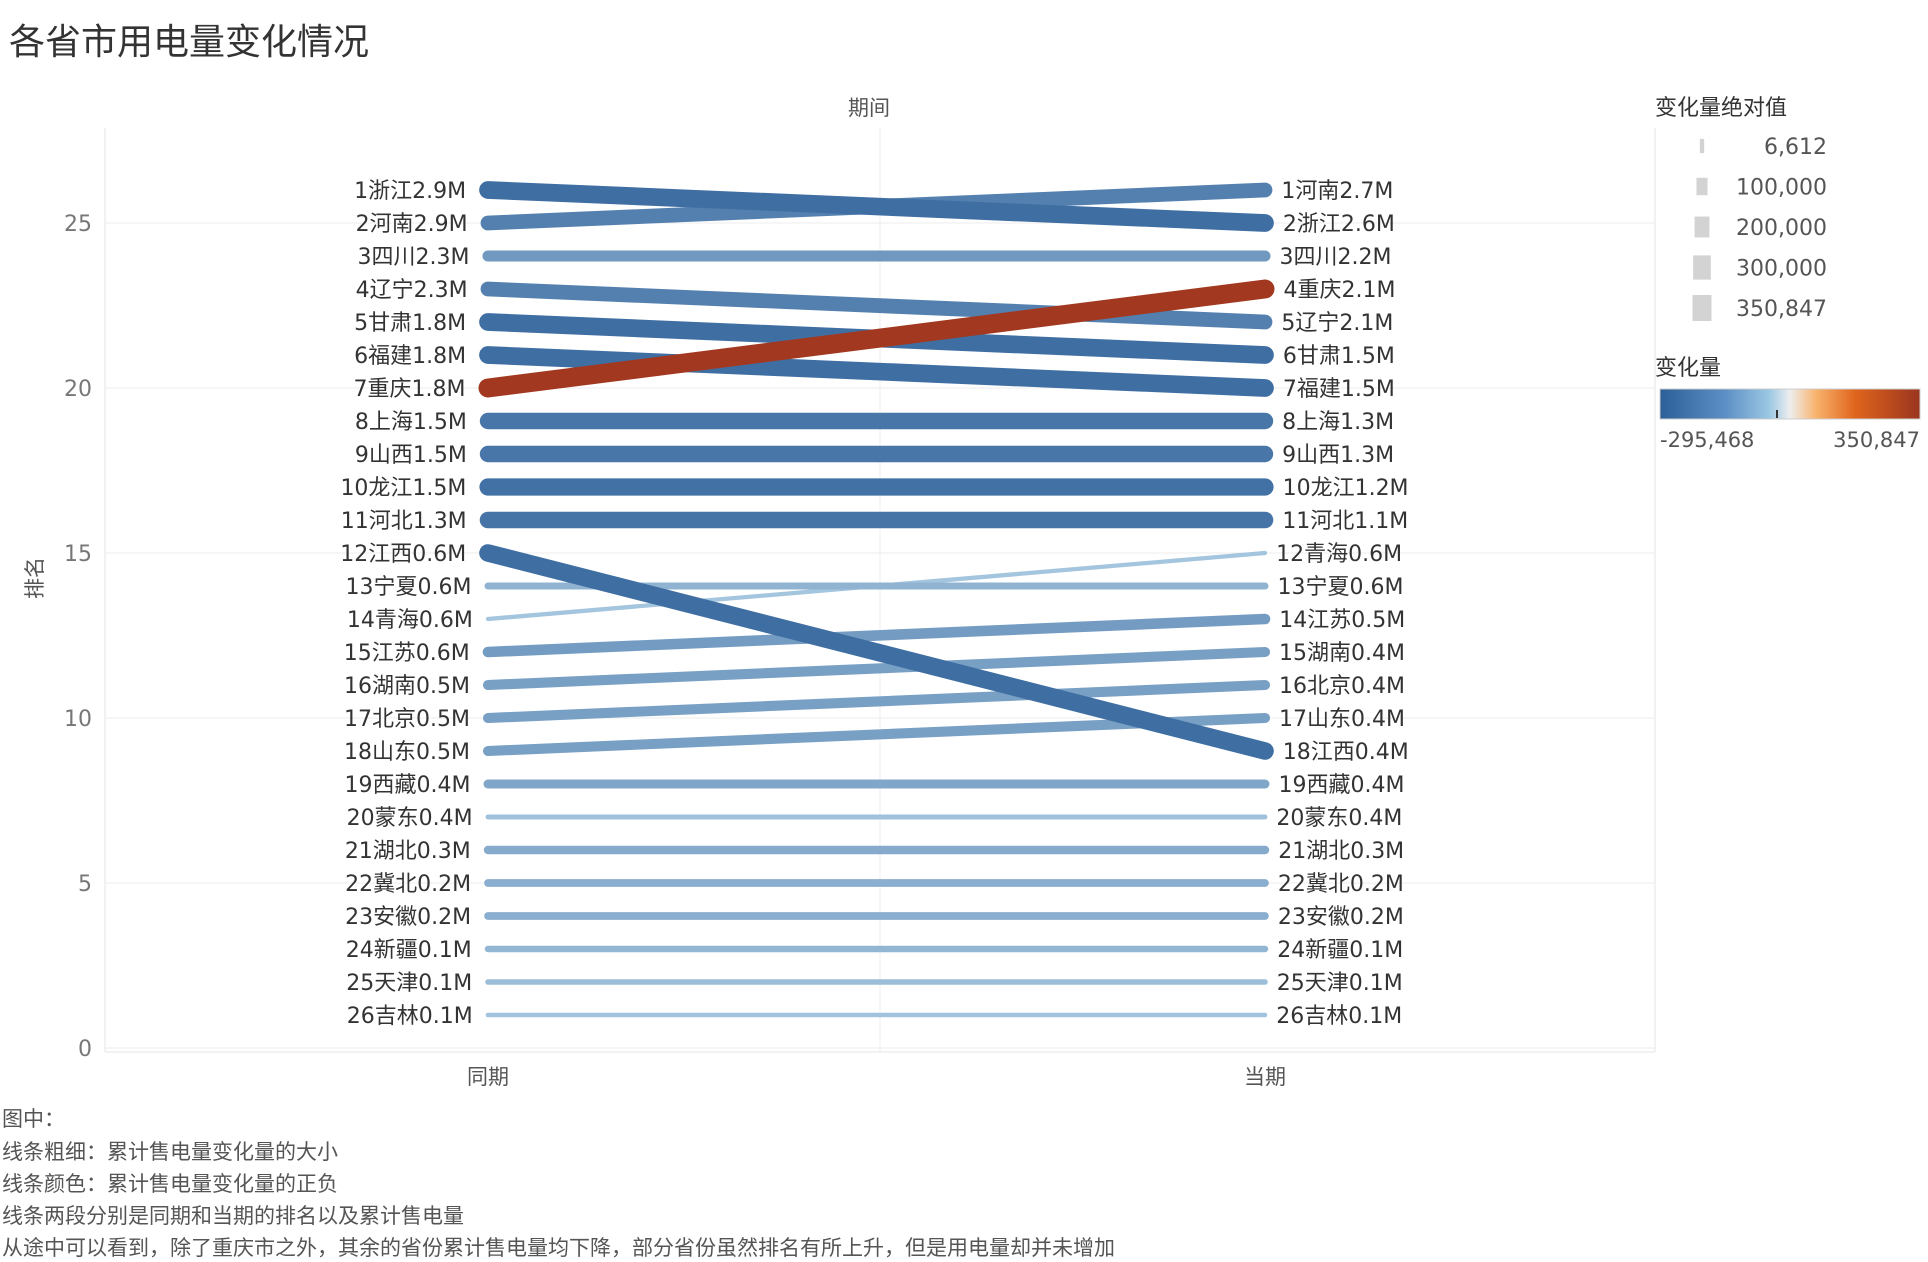  Describe the element at coordinates (1340, 290) in the screenshot. I see `end-label: 4重庆2.1M` at that location.